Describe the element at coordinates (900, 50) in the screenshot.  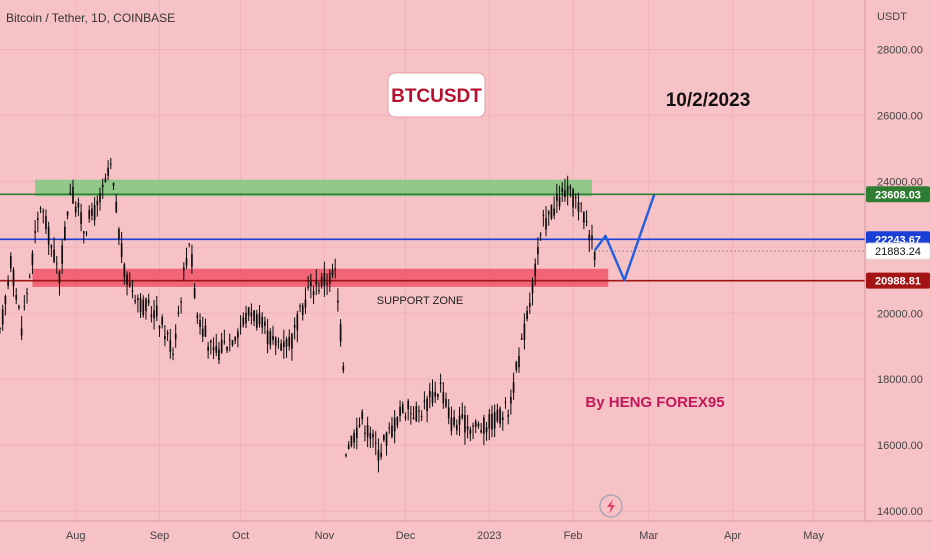
I see `y-tick-label: 28000.00` at that location.